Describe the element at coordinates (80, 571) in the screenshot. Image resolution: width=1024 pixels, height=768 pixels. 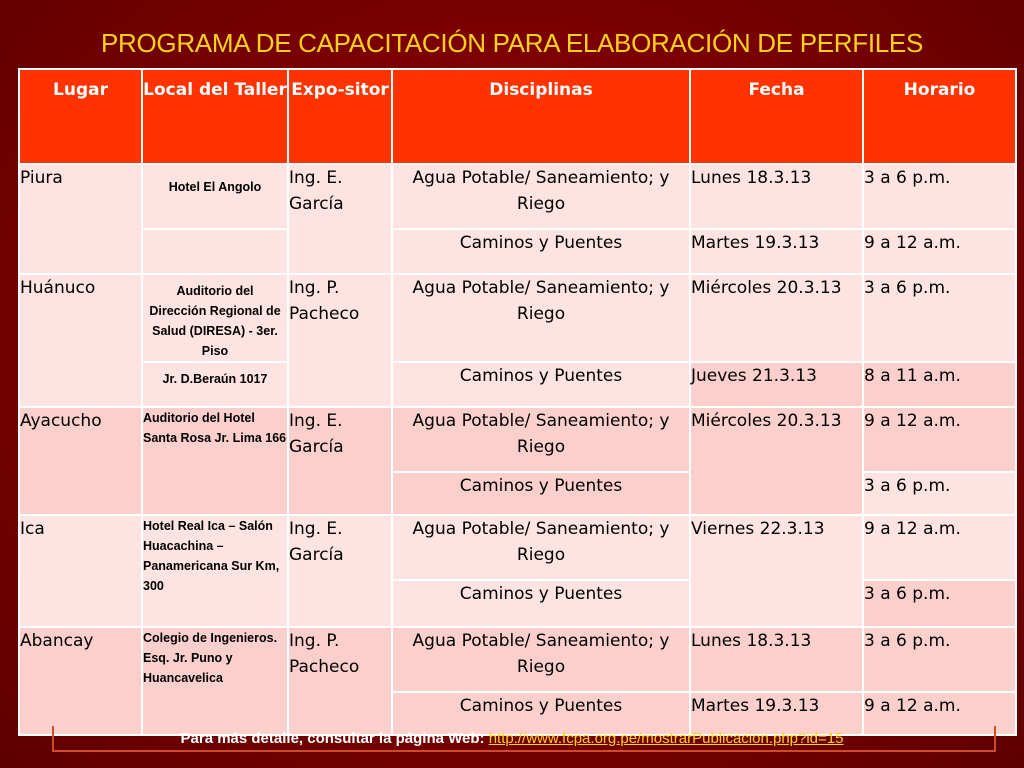
I see `cell-lugar: Ica` at that location.